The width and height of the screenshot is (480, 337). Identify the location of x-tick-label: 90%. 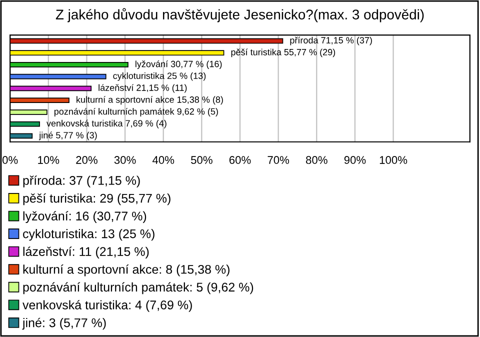
(355, 160).